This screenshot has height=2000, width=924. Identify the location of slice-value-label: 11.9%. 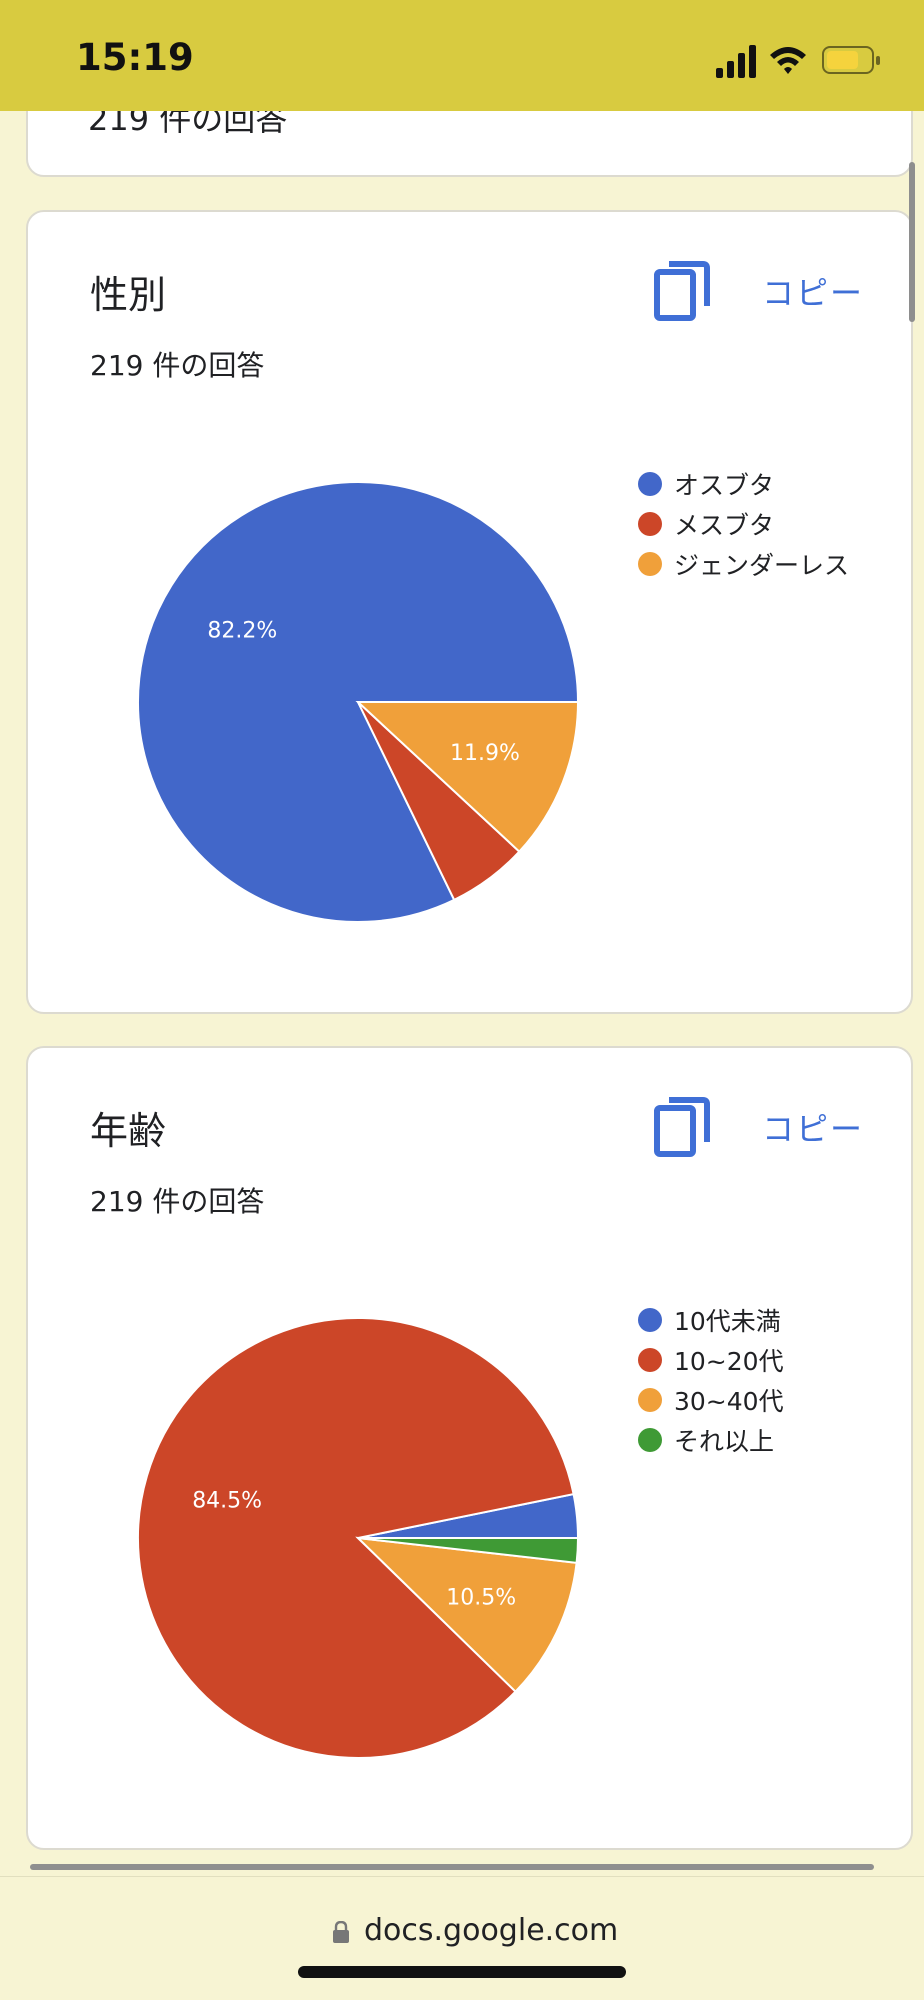
(485, 753).